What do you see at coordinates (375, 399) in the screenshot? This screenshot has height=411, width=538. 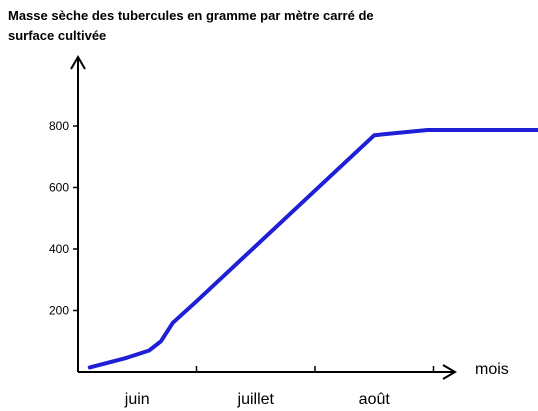 I see `x-category-label: août` at bounding box center [375, 399].